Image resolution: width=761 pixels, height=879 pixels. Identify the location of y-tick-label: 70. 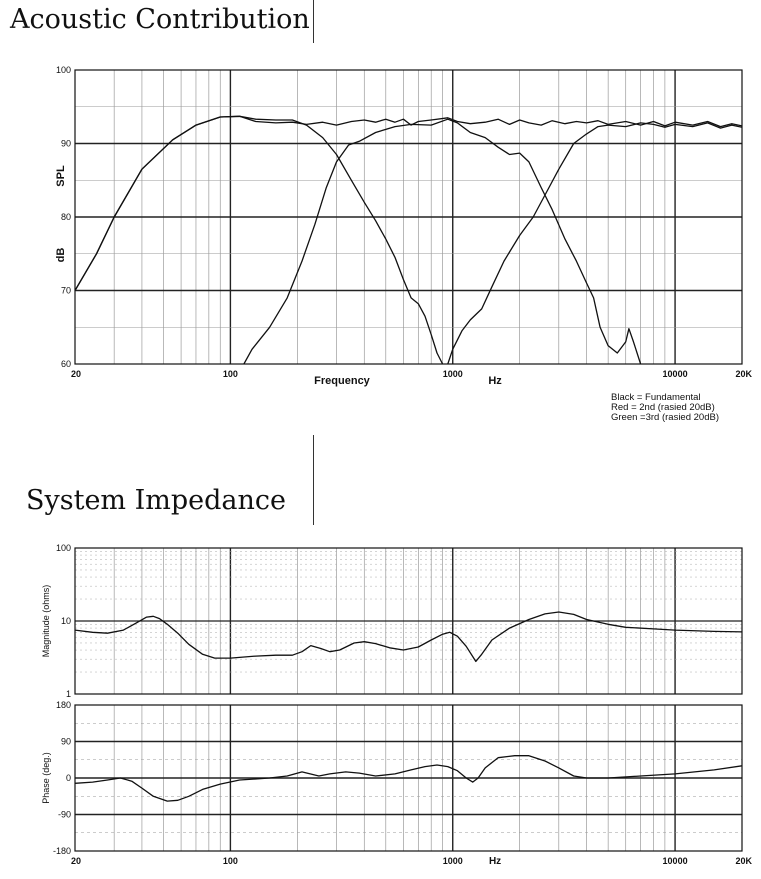
(66, 291).